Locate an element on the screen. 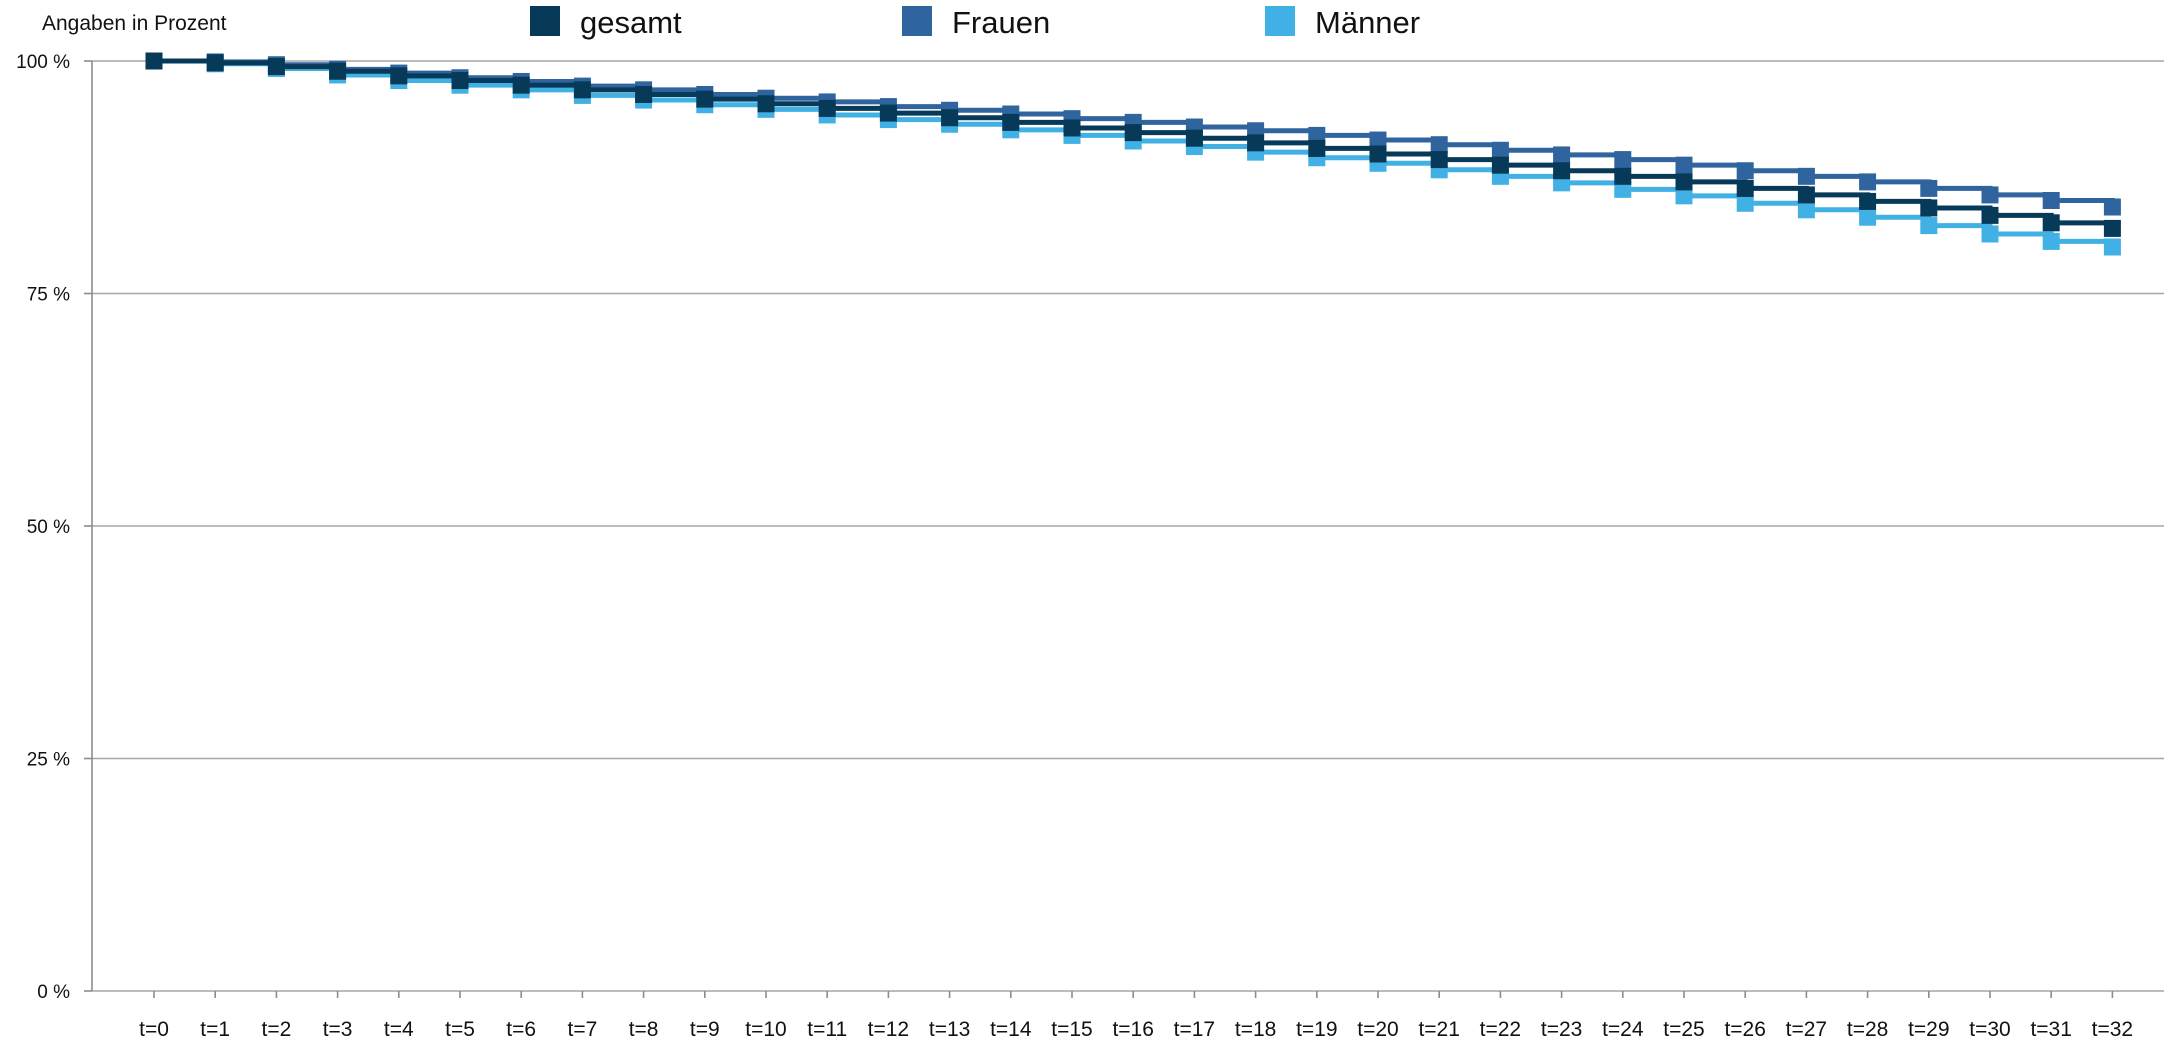 The height and width of the screenshot is (1041, 2164). legend-item: Männer is located at coordinates (1342, 22).